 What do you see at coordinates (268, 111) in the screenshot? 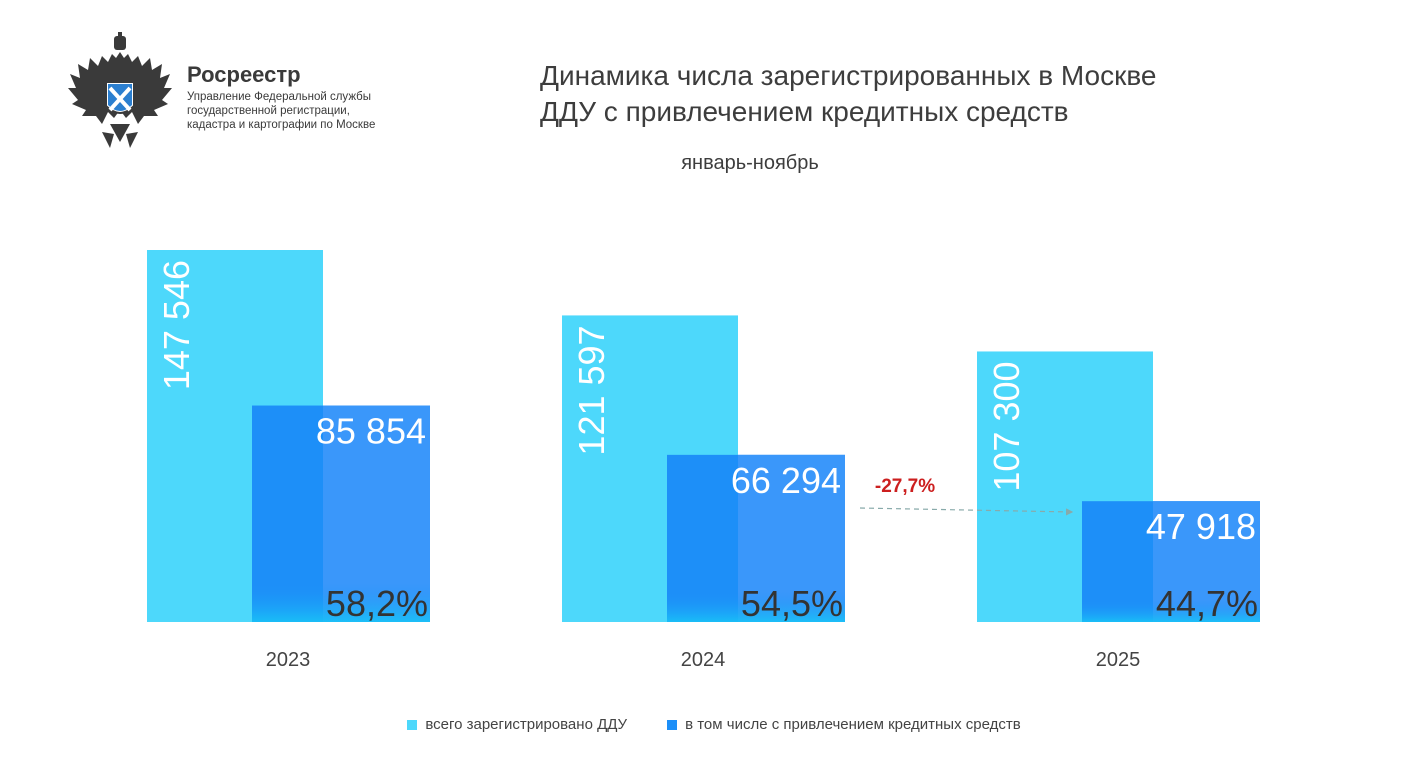
I see `org-desc-line: государственной регистрации,` at bounding box center [268, 111].